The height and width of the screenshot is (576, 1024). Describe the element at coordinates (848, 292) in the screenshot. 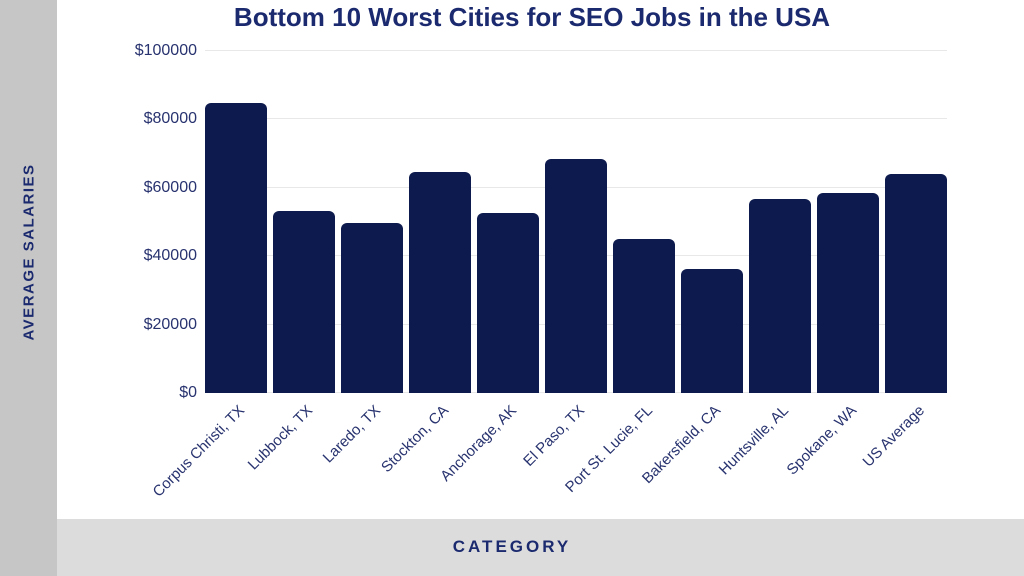

I see `bar-spokane-wa` at that location.